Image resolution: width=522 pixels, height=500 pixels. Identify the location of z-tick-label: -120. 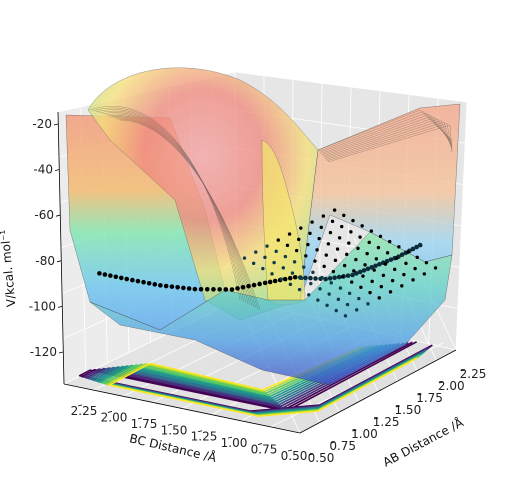
(43, 352).